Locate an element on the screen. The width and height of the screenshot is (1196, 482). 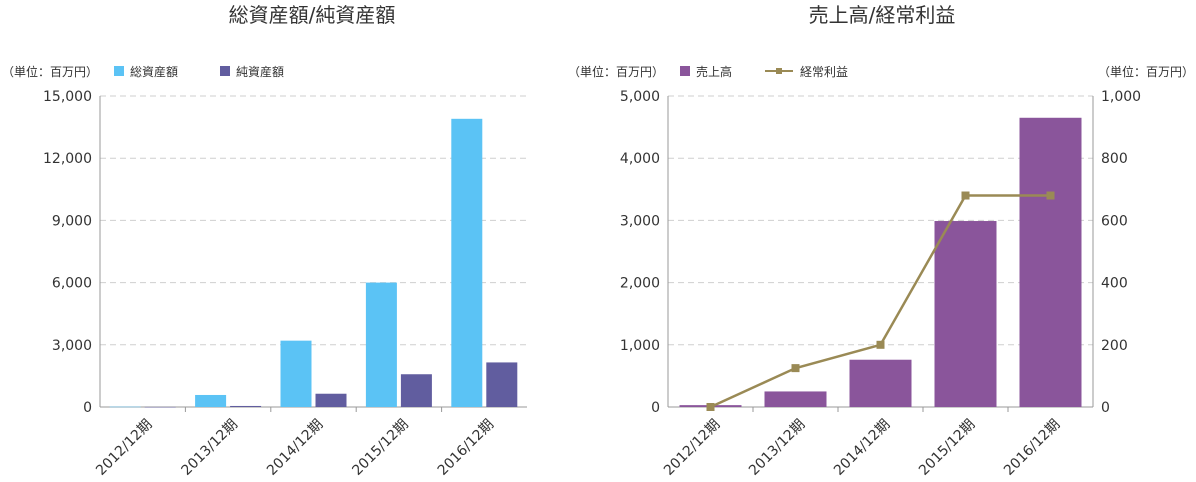
chart2-x-tick-label: 2012/12期 is located at coordinates (692, 448).